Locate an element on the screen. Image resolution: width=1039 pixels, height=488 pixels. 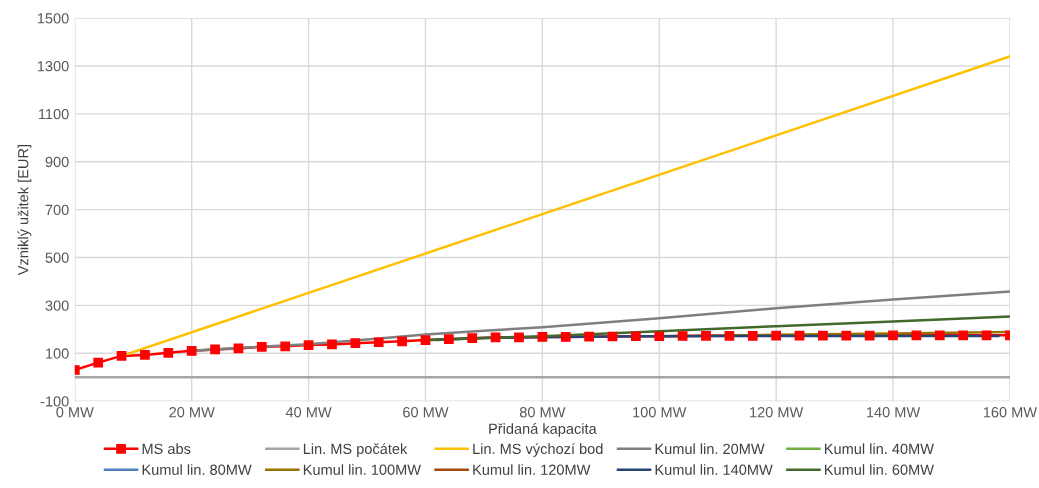
y-tick-label: 500 is located at coordinates (57, 257).